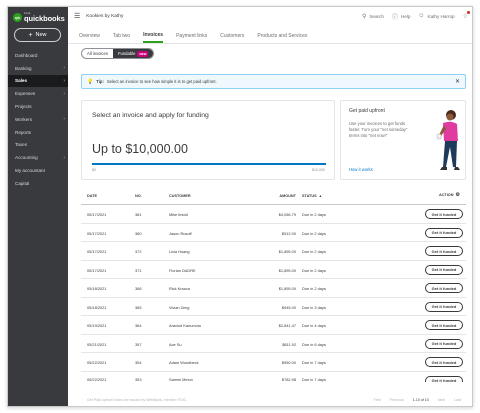 The image size is (480, 413). Describe the element at coordinates (89, 36) in the screenshot. I see `tab-overview: Overview` at that location.